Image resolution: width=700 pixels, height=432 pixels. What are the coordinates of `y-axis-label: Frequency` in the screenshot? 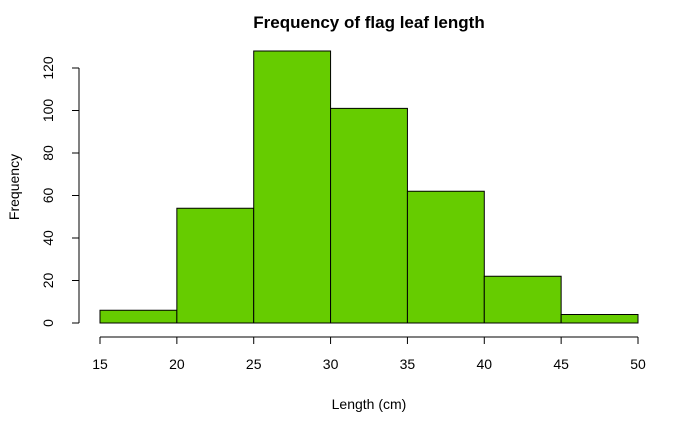 It's located at (14, 187).